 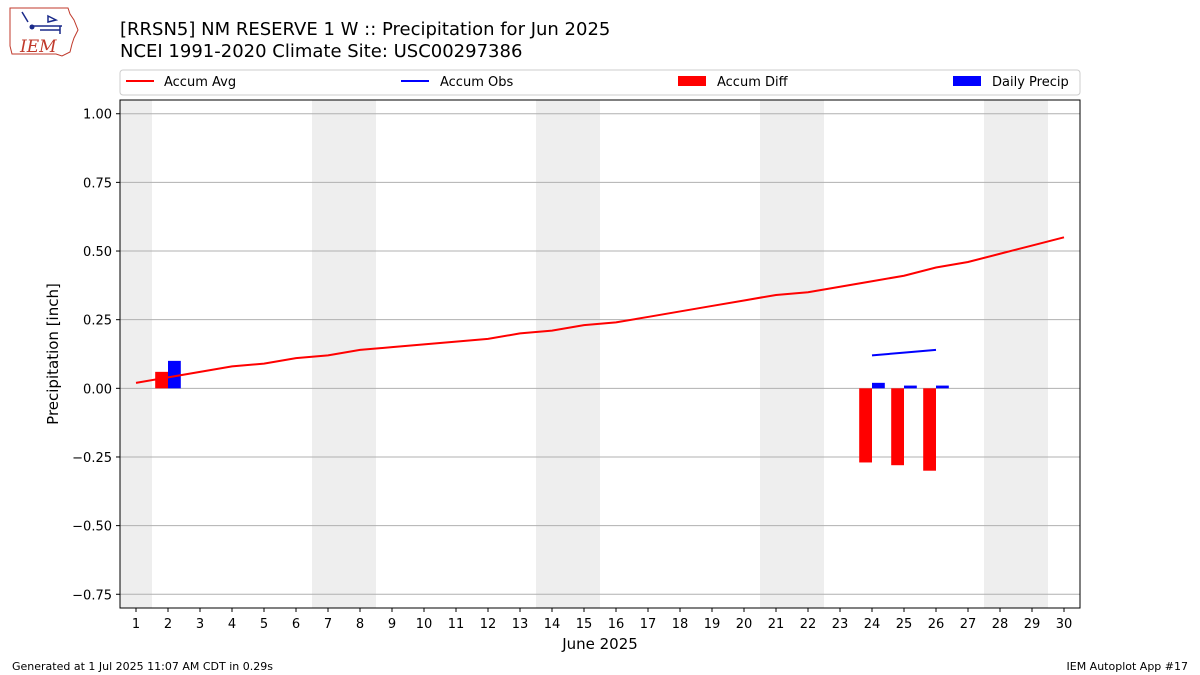 What do you see at coordinates (136, 624) in the screenshot?
I see `x-tick-label: 1` at bounding box center [136, 624].